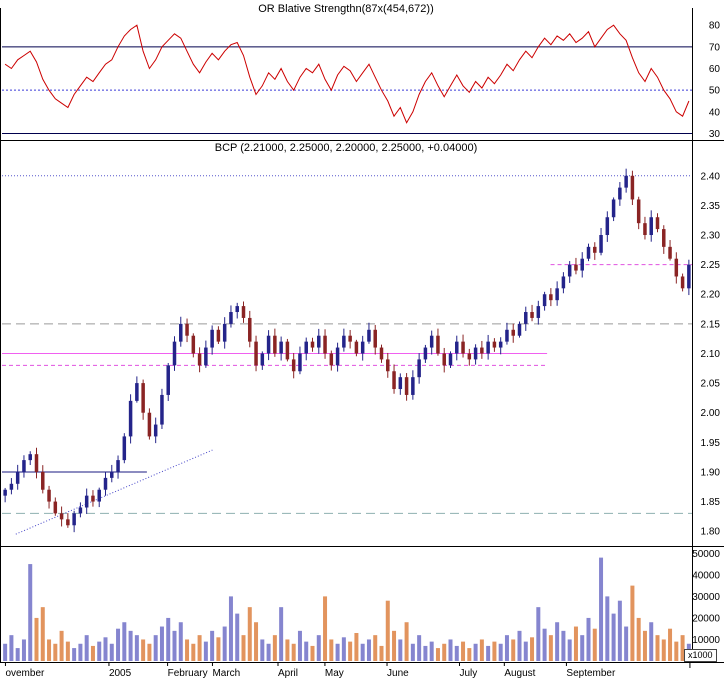 This screenshot has height=685, width=724. Describe the element at coordinates (715, 47) in the screenshot. I see `y-tick-label: 70` at that location.